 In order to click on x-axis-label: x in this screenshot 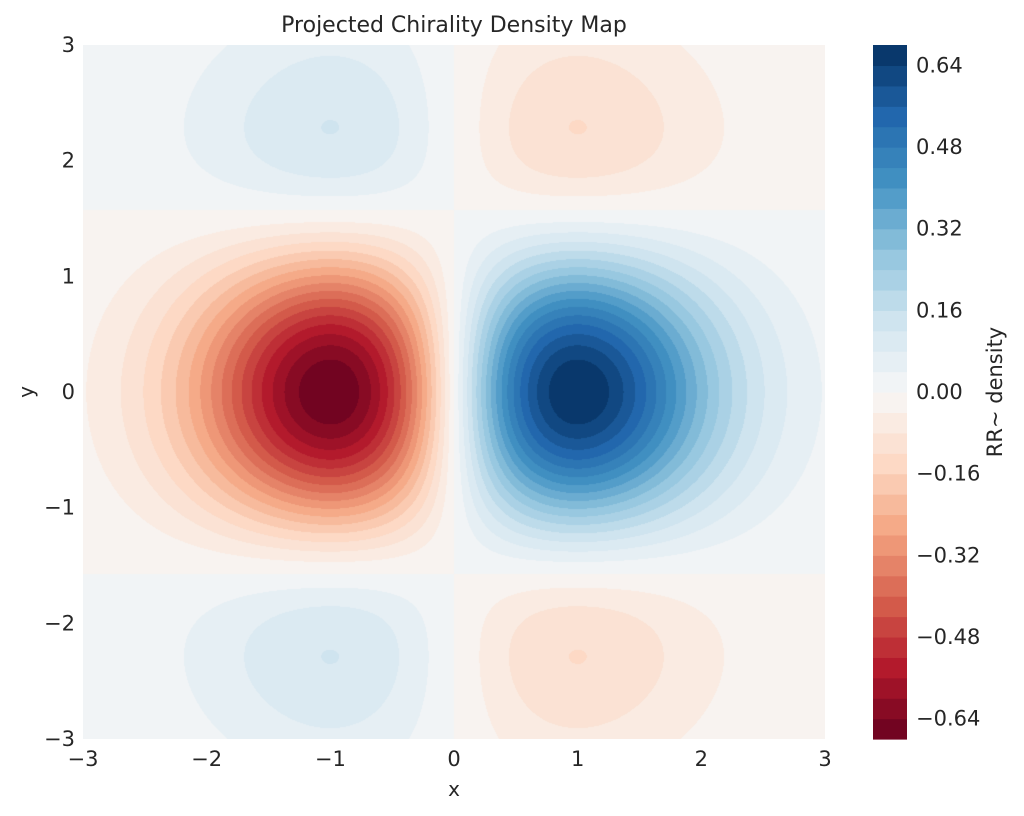, I will do `click(454, 789)`.